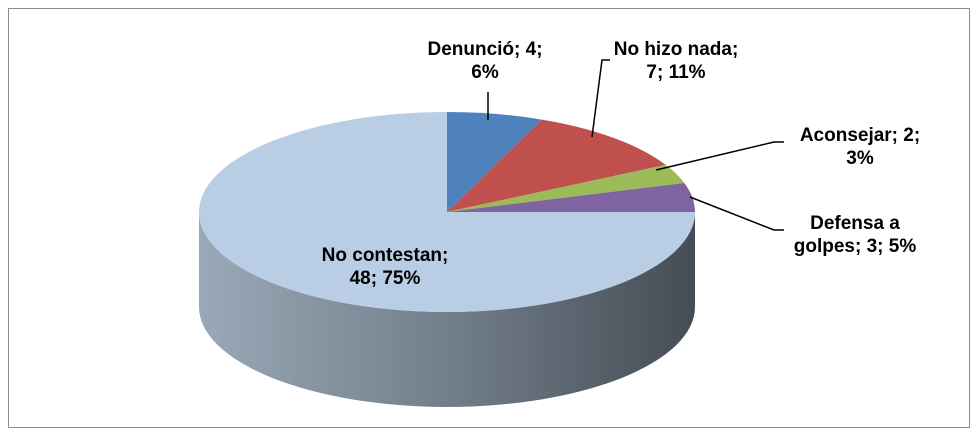 This screenshot has height=436, width=980. What do you see at coordinates (860, 147) in the screenshot?
I see `data-label: Aconsejar; 2; 3%` at bounding box center [860, 147].